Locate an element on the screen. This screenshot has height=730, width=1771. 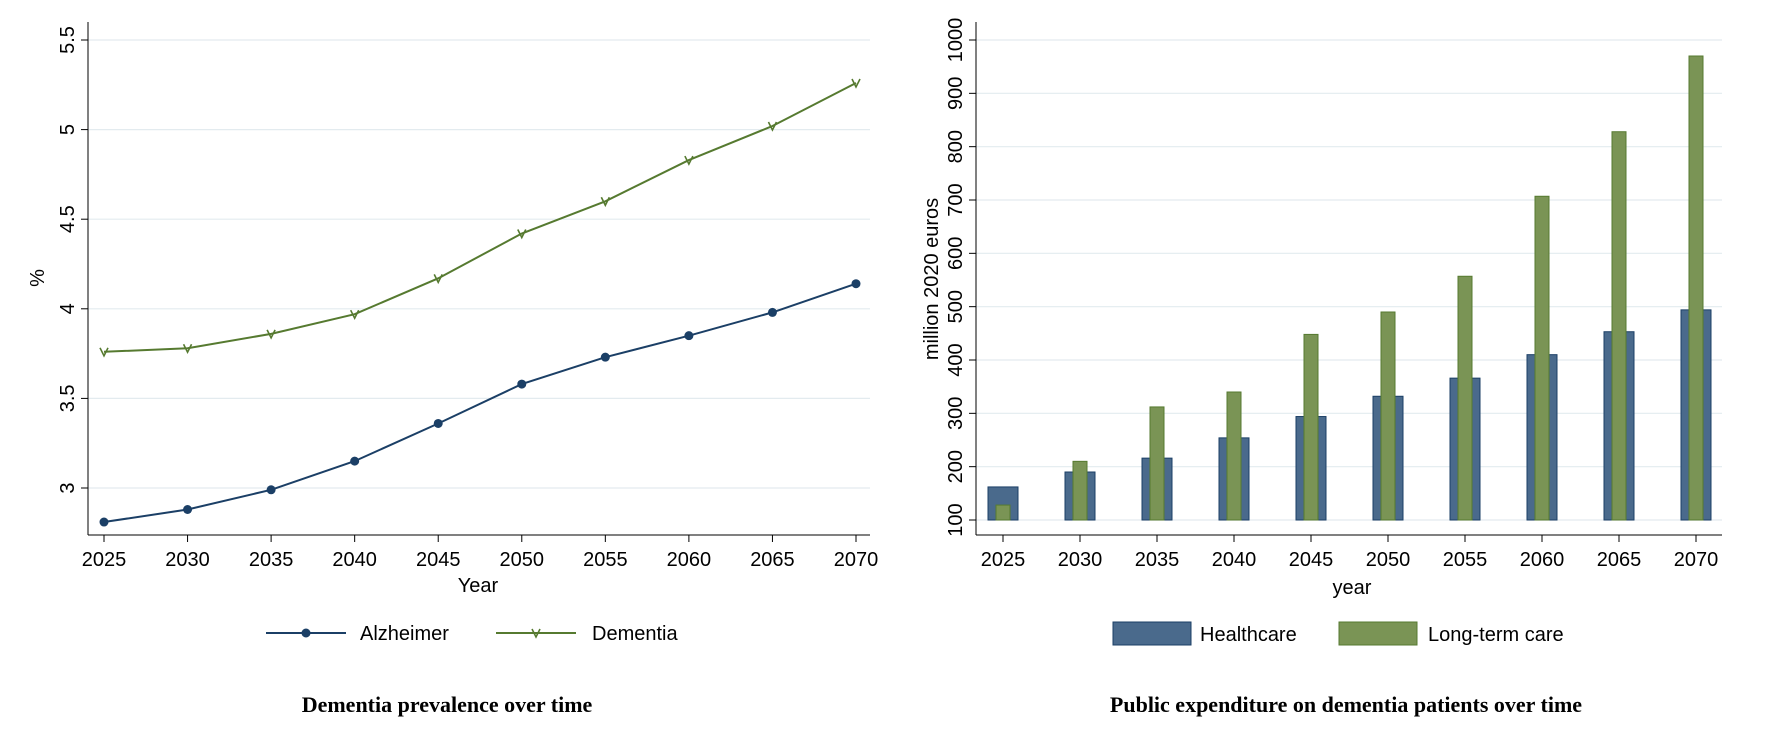
prevalence-y-tick-label: 3 is located at coordinates (68, 487).